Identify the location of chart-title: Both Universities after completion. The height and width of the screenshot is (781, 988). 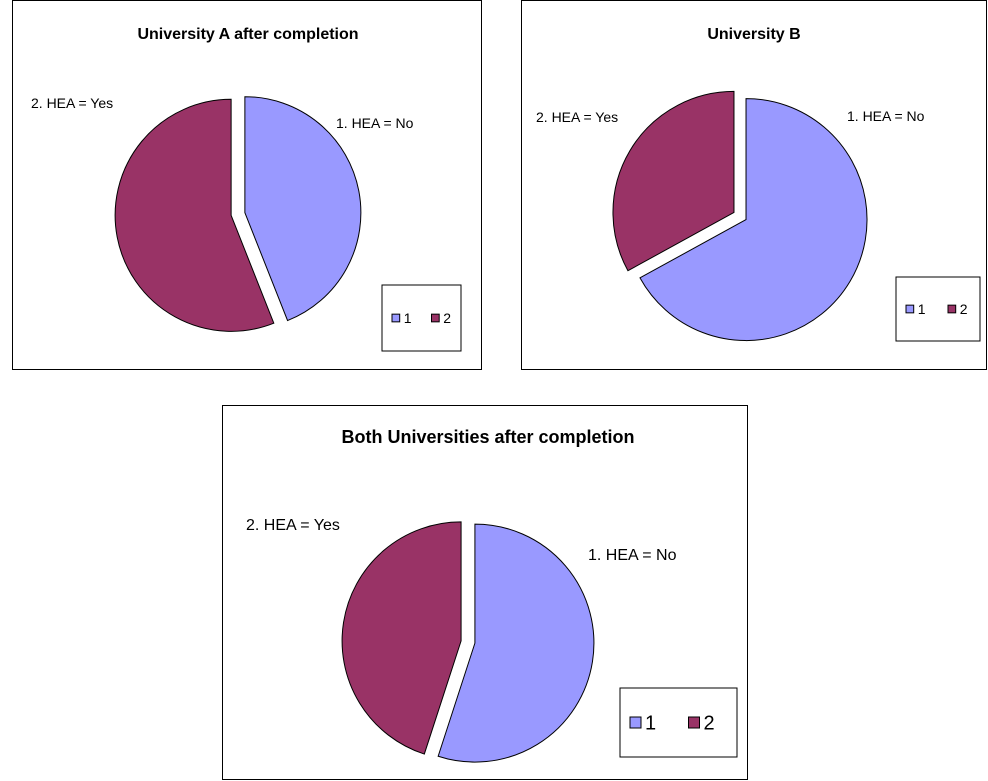
(487, 437).